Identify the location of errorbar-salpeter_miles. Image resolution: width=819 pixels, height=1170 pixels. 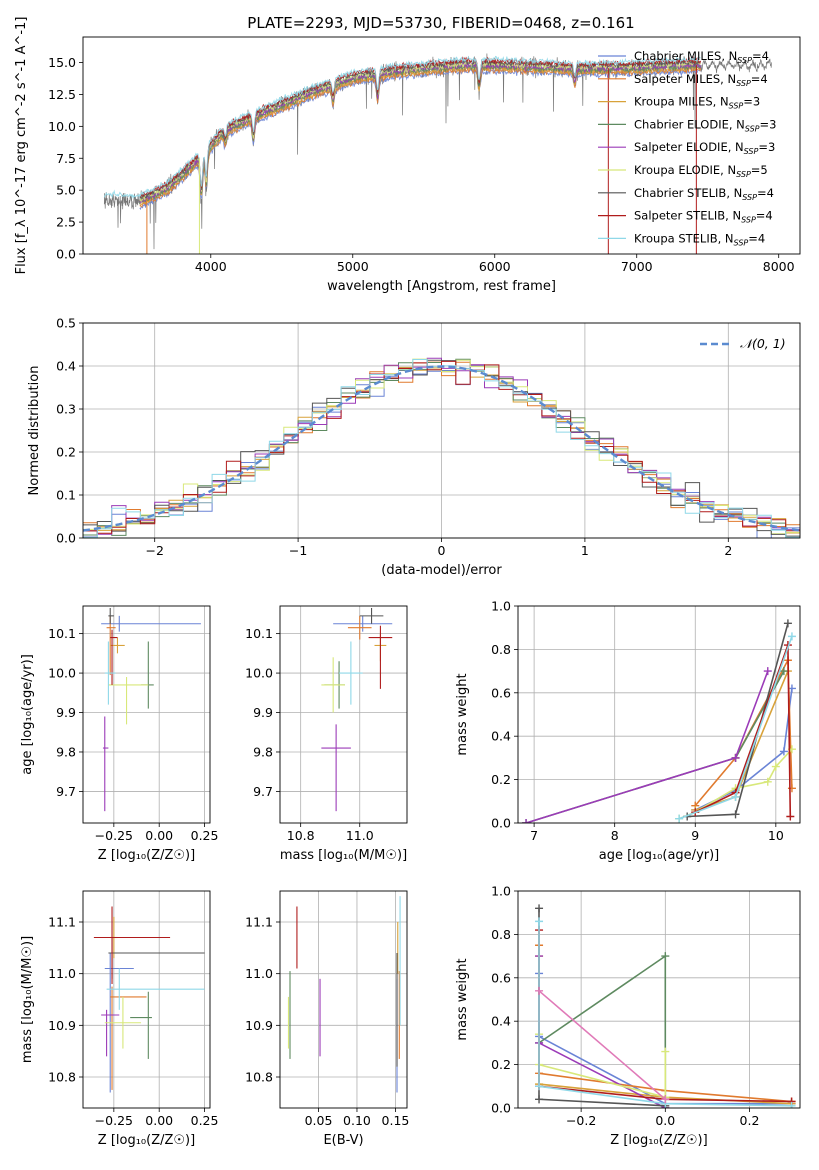
(128, 1038).